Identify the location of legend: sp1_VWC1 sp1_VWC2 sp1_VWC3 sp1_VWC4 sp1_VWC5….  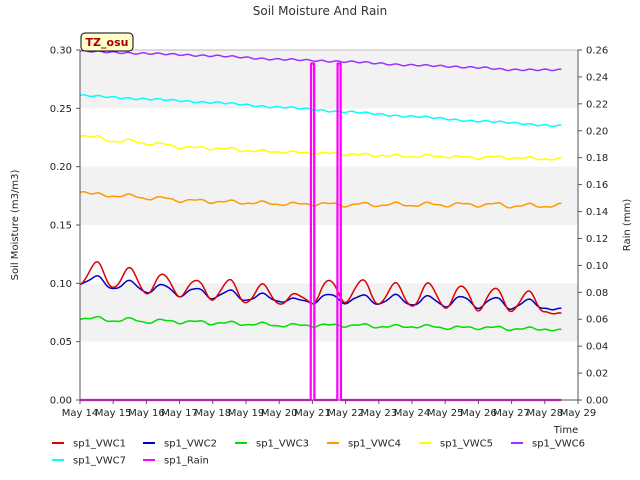
(318, 453).